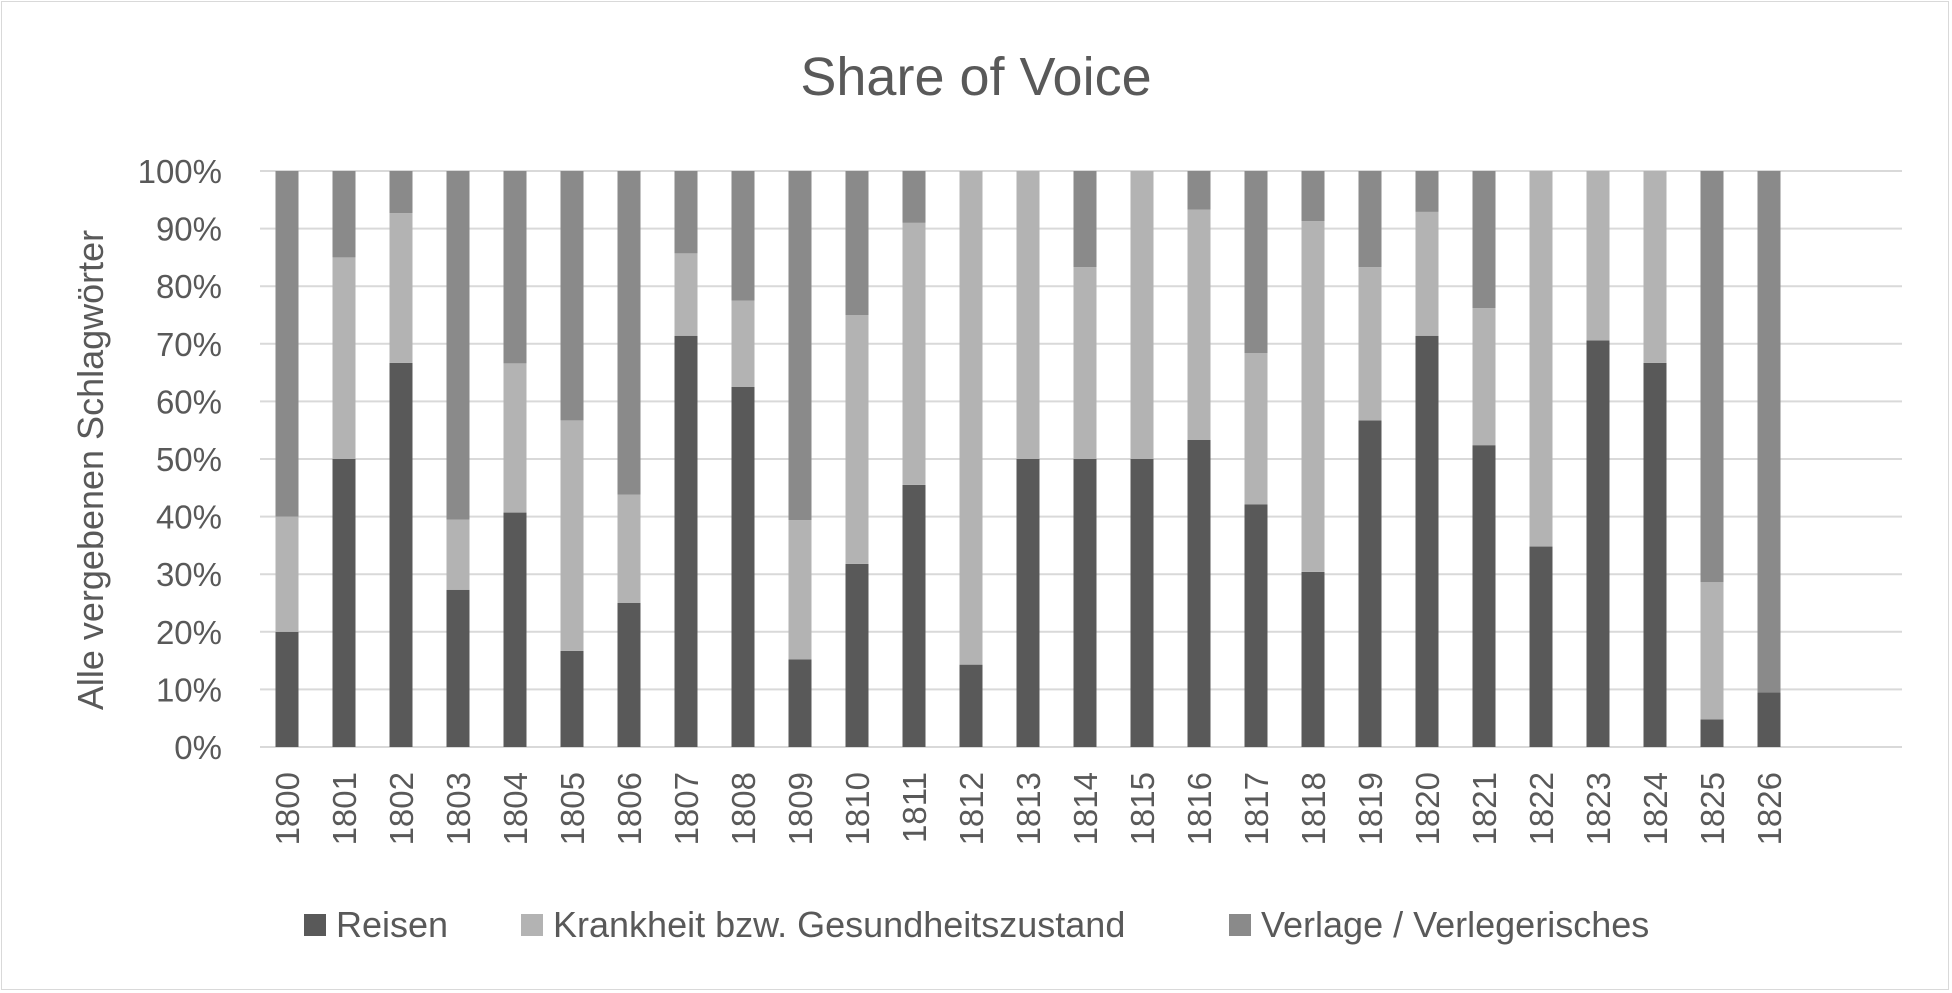 The width and height of the screenshot is (1952, 993). Describe the element at coordinates (1455, 924) in the screenshot. I see `legend-label: Verlage / Verlegerisches` at that location.